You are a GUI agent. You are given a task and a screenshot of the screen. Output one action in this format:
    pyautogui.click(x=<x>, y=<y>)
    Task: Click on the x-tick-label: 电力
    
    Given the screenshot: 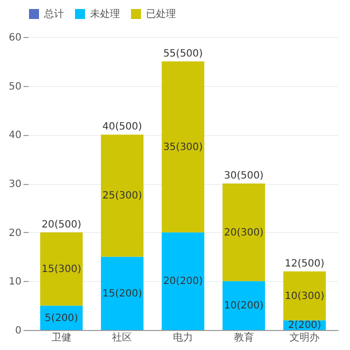 What is the action you would take?
    pyautogui.click(x=183, y=338)
    